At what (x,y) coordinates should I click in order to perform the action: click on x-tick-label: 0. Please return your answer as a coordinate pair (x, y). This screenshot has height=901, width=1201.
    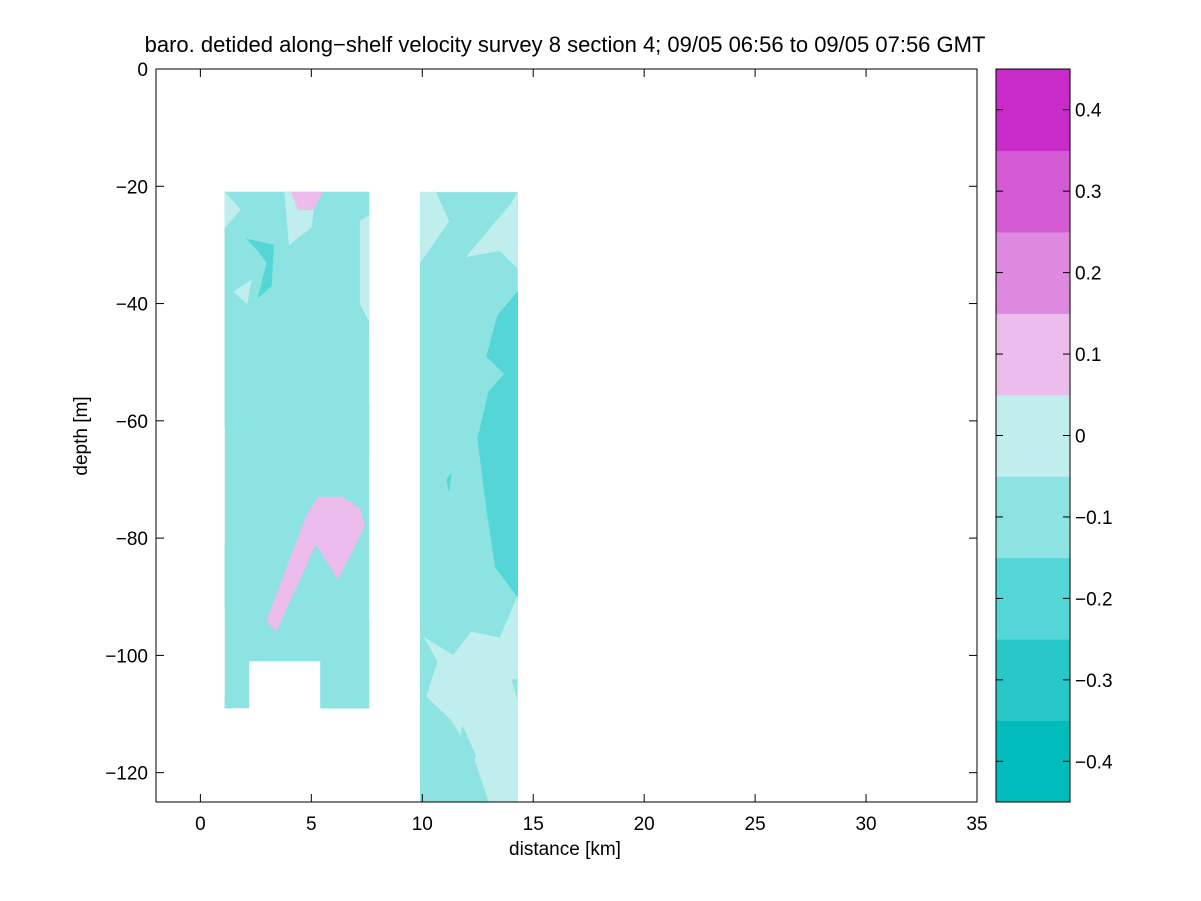
    Looking at the image, I should click on (200, 824).